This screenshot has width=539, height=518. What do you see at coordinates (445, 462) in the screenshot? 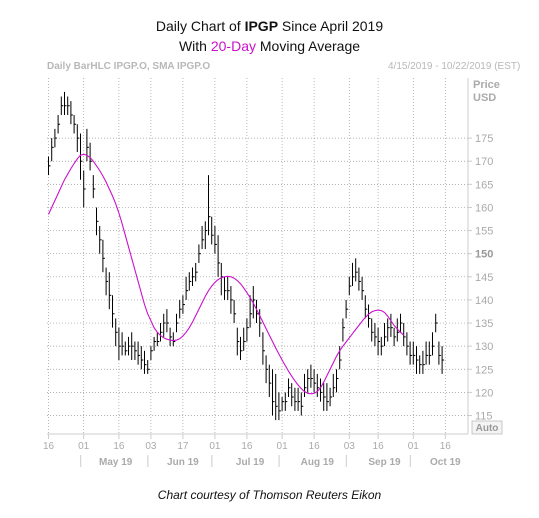
I see `x-month-label: Oct 19` at bounding box center [445, 462].